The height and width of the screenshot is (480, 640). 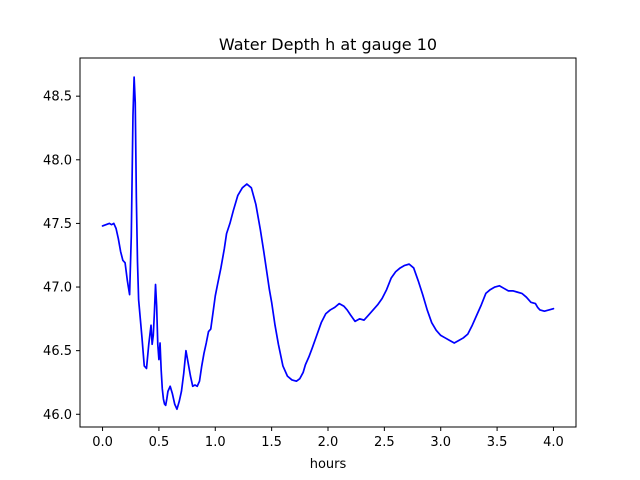 What do you see at coordinates (328, 442) in the screenshot?
I see `x-tick-label: 2.0` at bounding box center [328, 442].